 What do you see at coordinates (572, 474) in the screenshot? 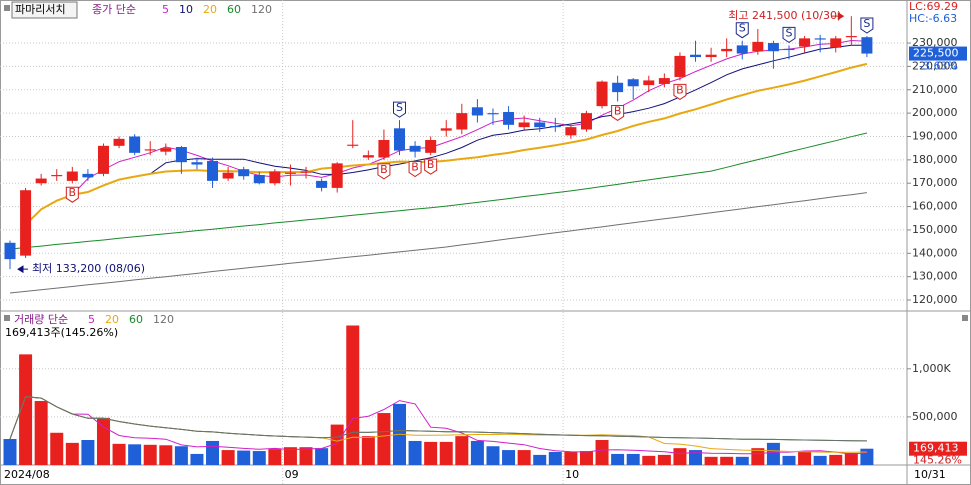
I see `x-tick-label: 10` at bounding box center [572, 474].